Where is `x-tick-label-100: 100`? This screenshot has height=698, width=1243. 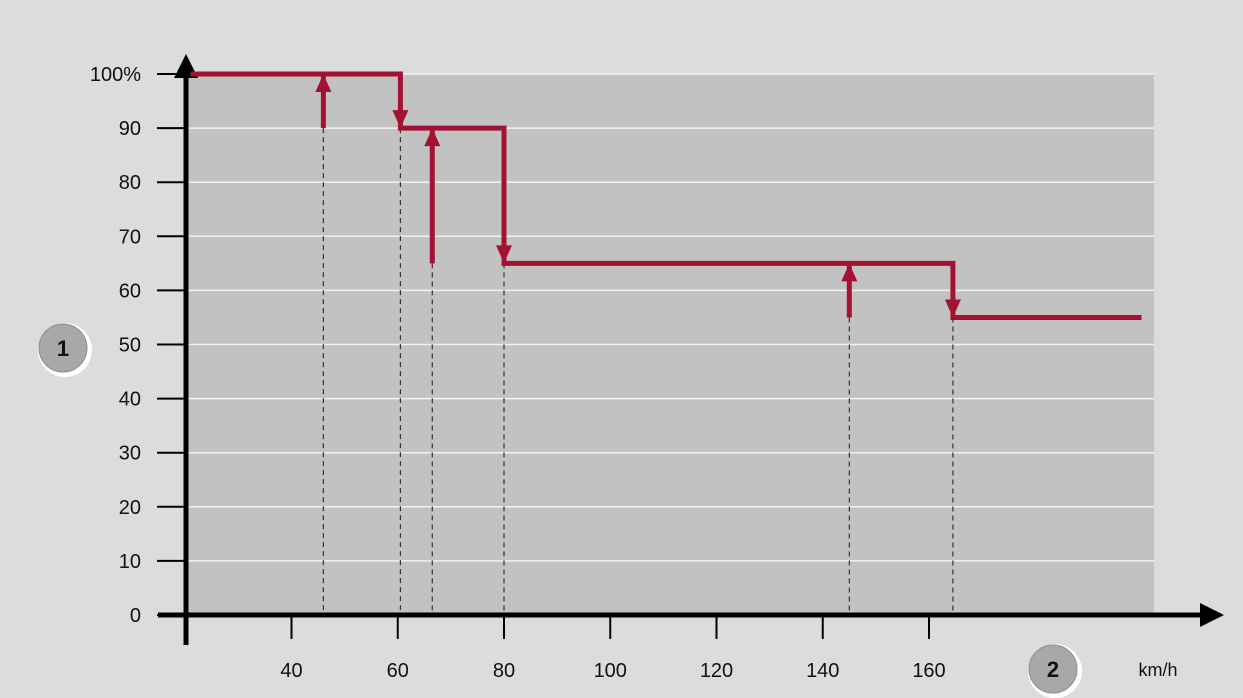 x-tick-label-100: 100 is located at coordinates (610, 671).